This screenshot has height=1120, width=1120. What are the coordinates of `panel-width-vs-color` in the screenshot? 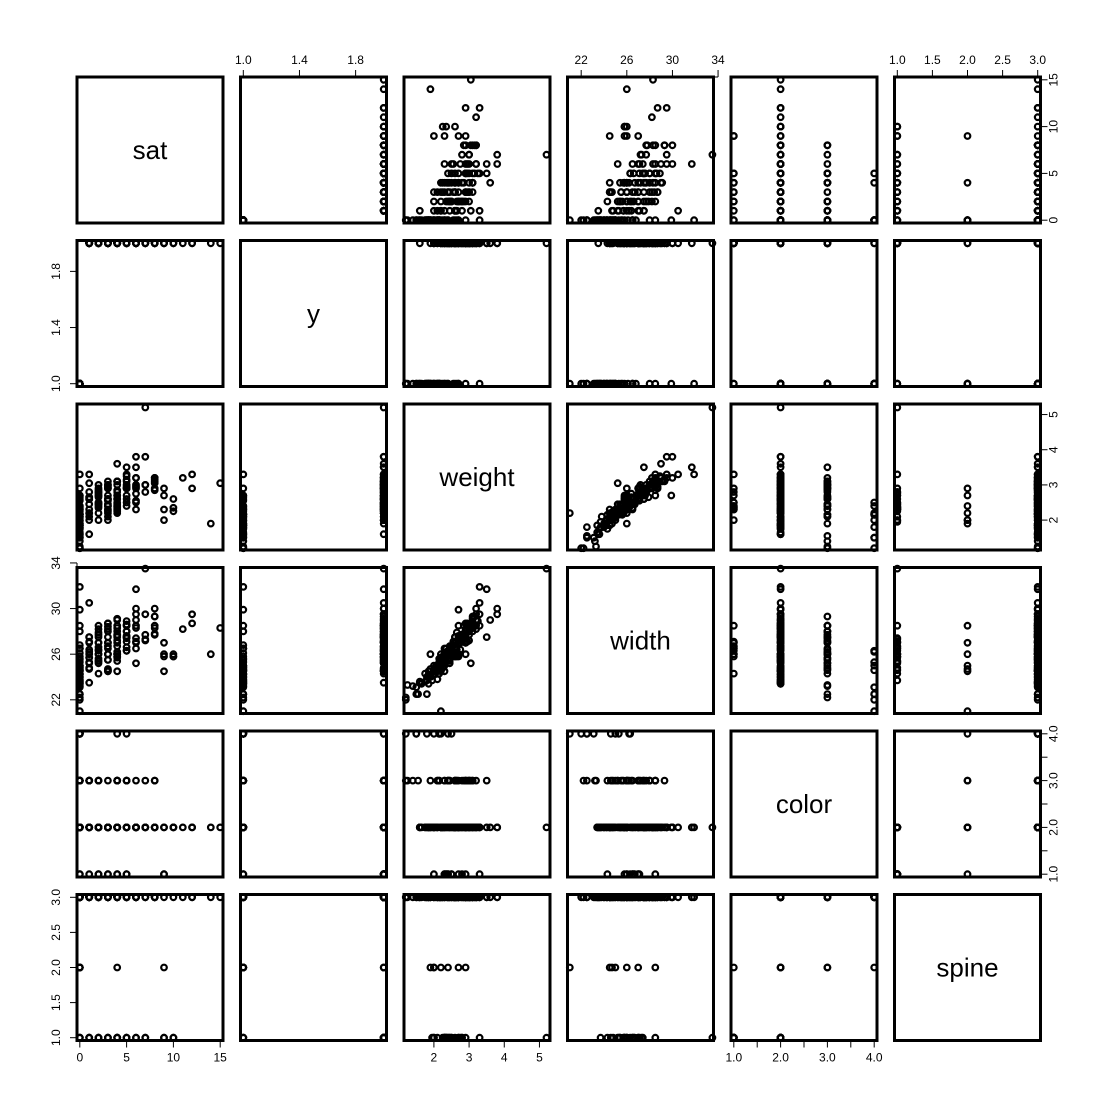 It's located at (804, 640).